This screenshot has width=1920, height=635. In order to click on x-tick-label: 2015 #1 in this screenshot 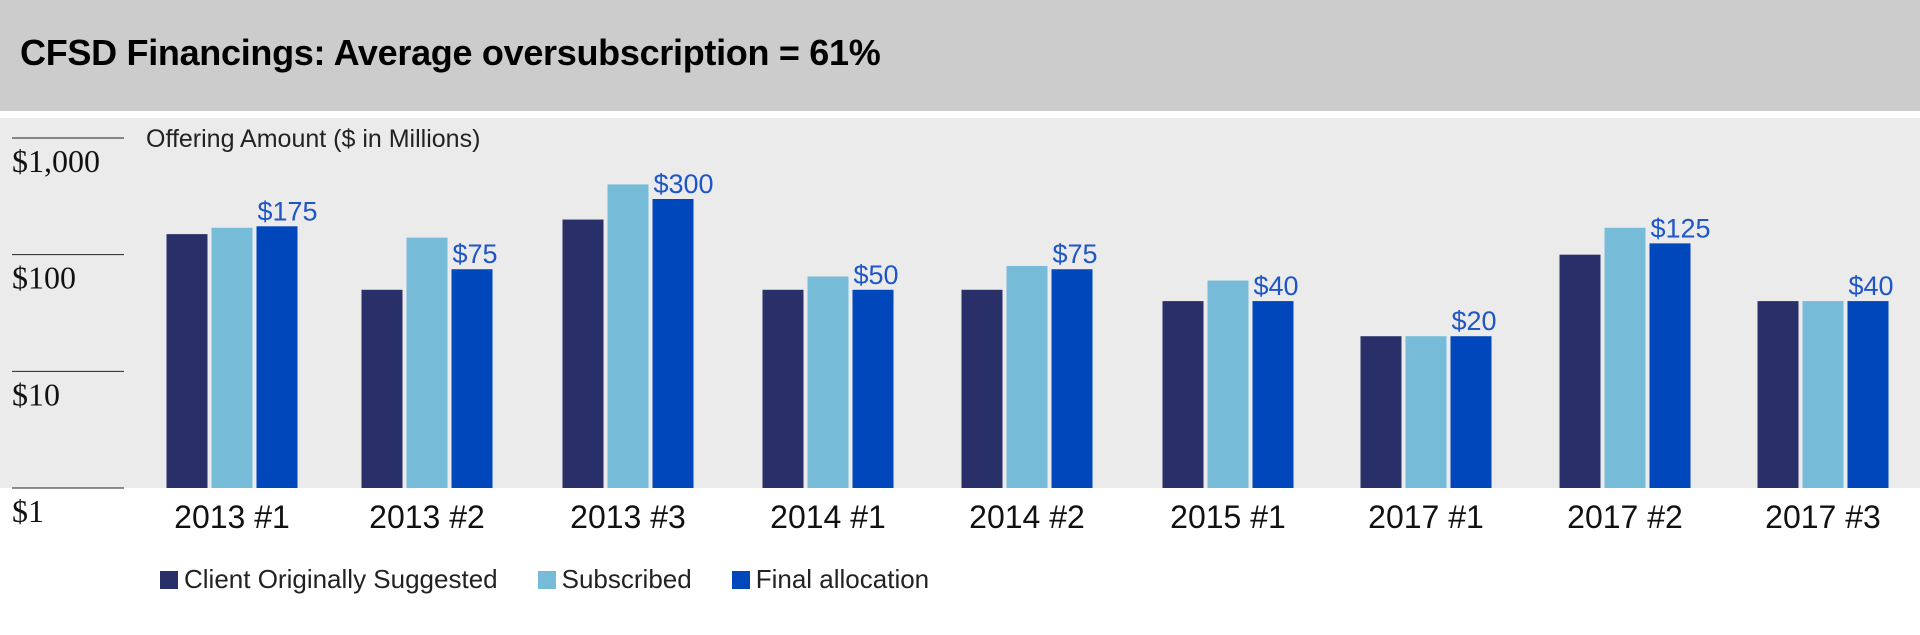, I will do `click(1228, 517)`.